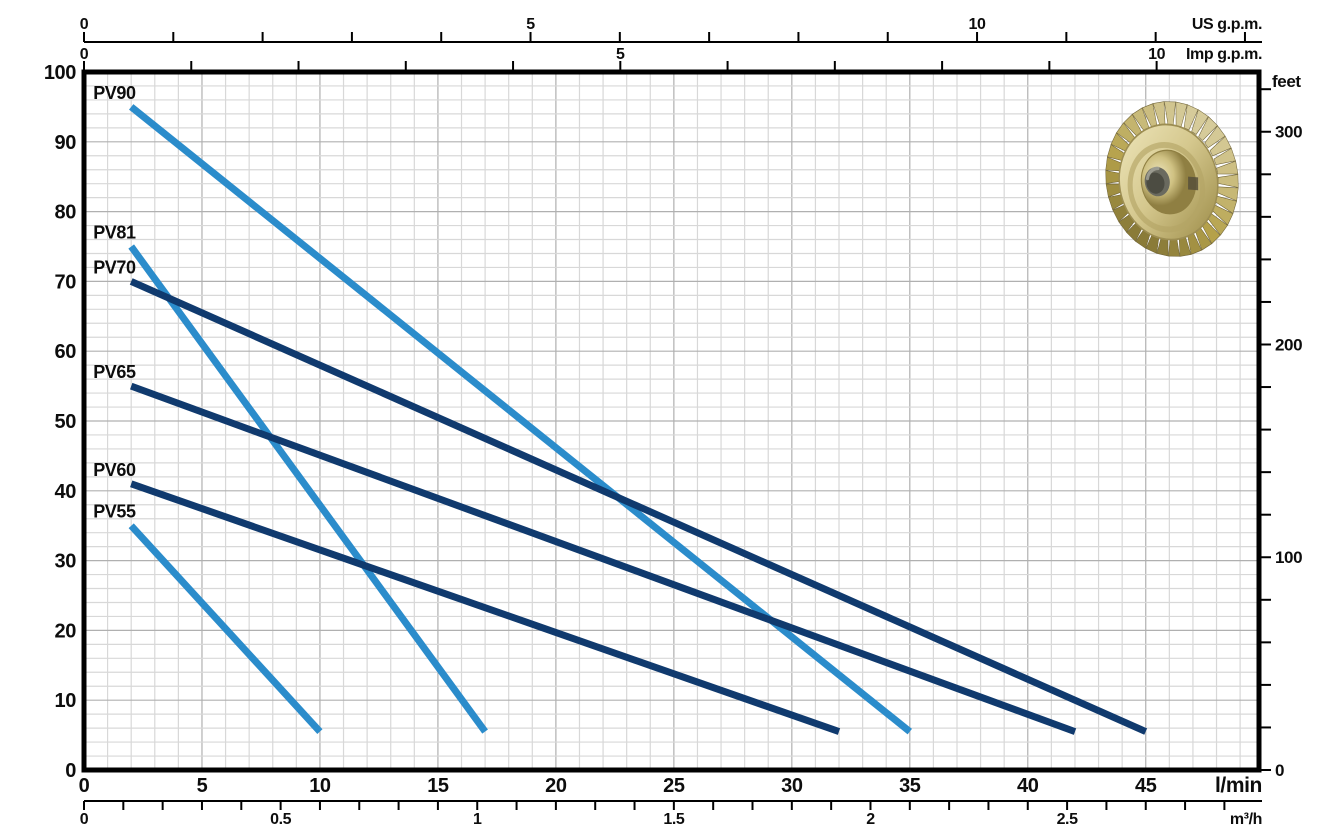 This screenshot has width=1329, height=828. What do you see at coordinates (84, 54) in the screenshot?
I see `tick-label-imp-gpm: 0` at bounding box center [84, 54].